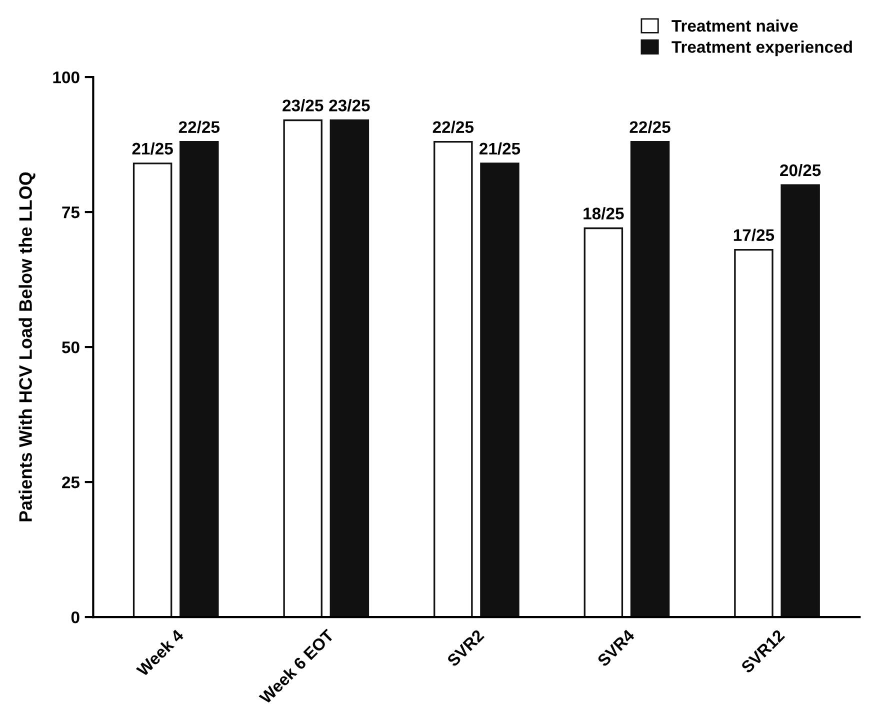 Image resolution: width=871 pixels, height=720 pixels. Describe the element at coordinates (735, 25) in the screenshot. I see `legend-label: Treatment naive` at that location.